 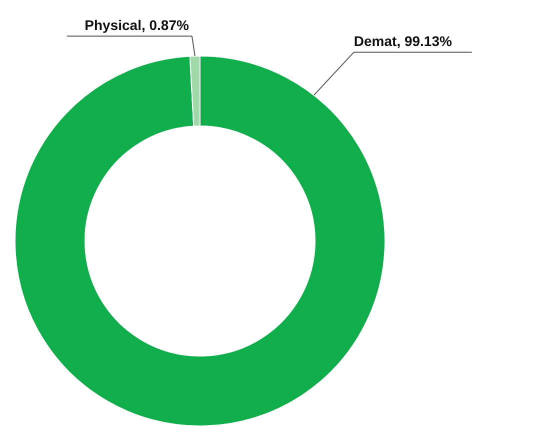 What do you see at coordinates (137, 25) in the screenshot?
I see `slice-label: Physical, 0.87%` at bounding box center [137, 25].